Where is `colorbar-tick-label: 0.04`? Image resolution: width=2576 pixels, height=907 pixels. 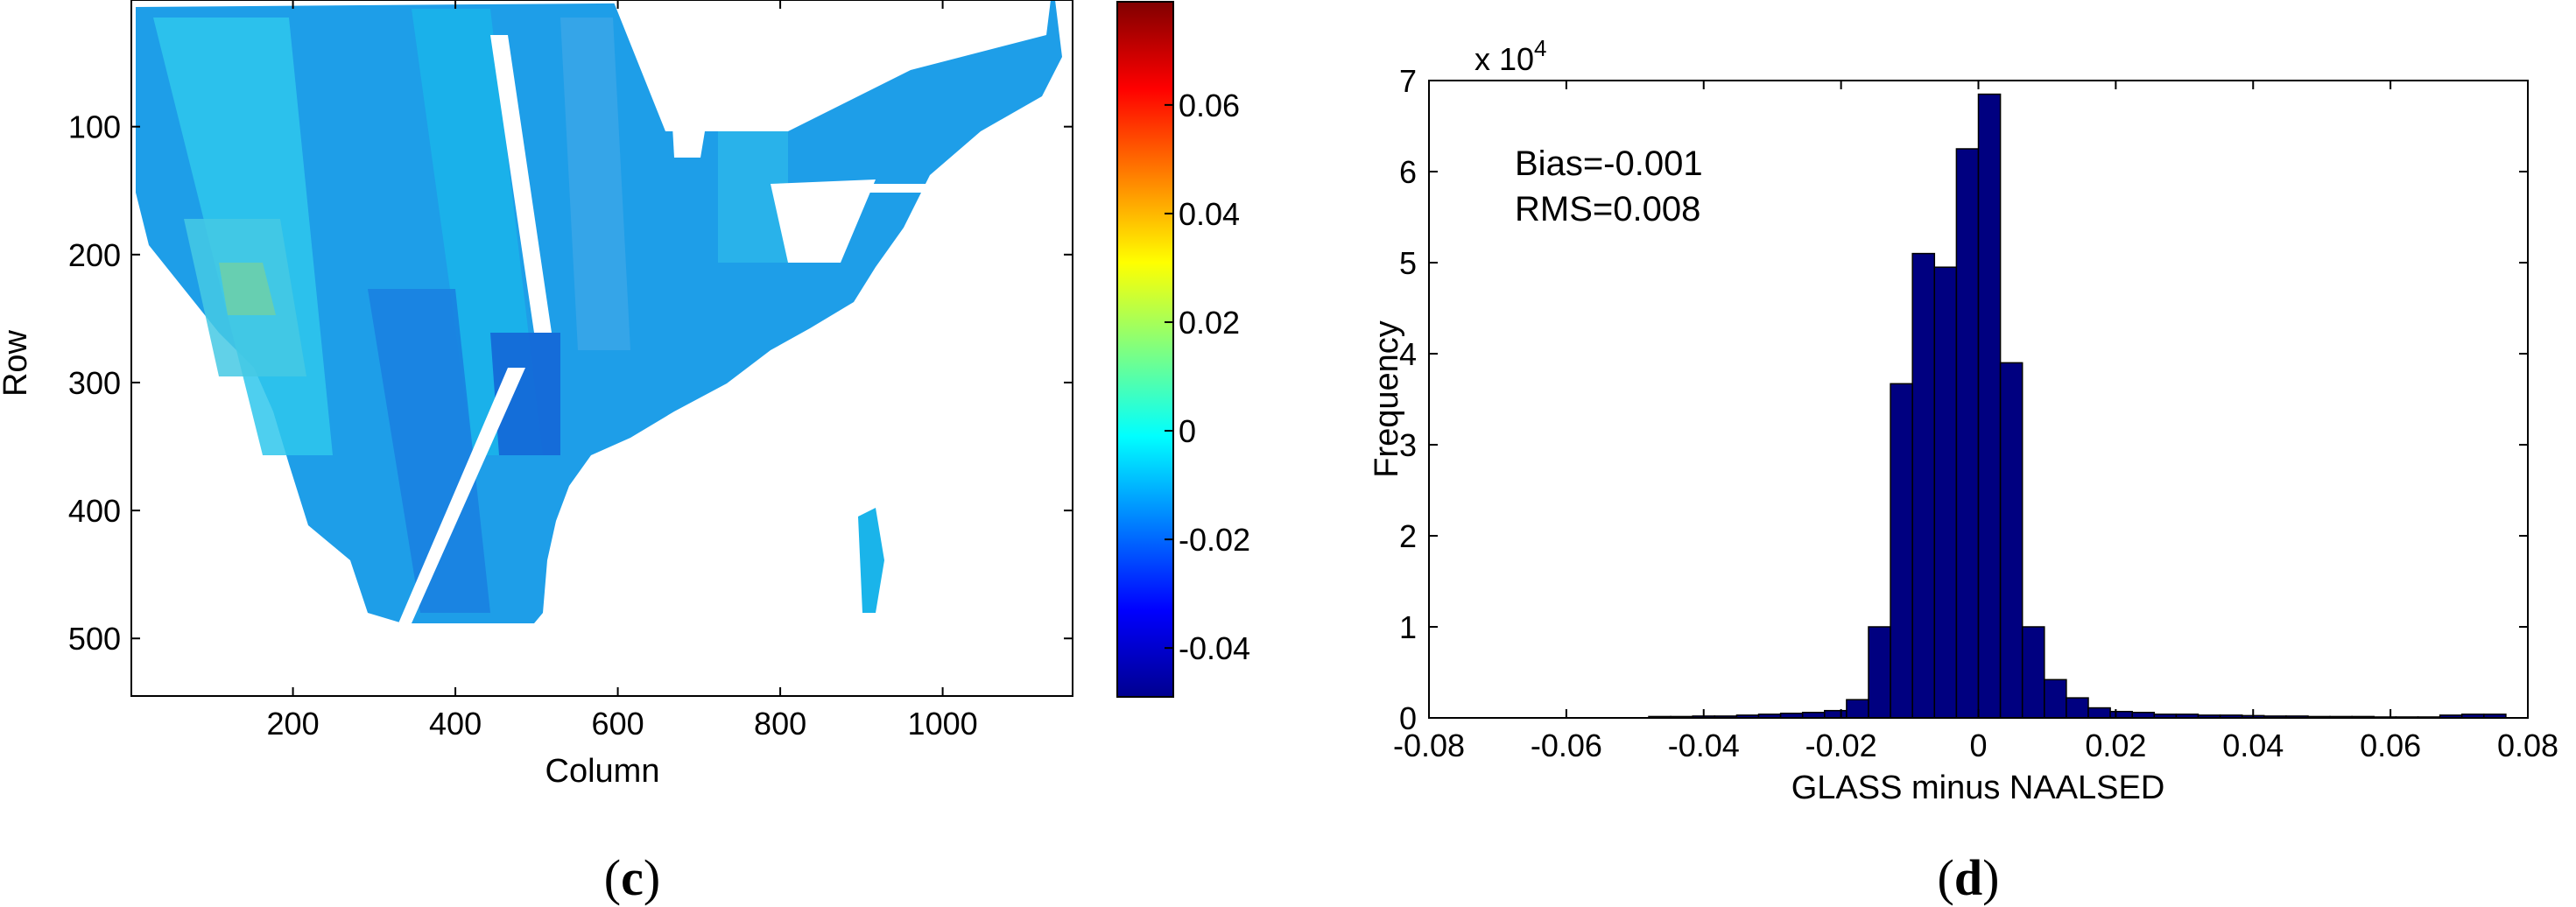
colorbar-tick-label: 0.04 is located at coordinates (1209, 214).